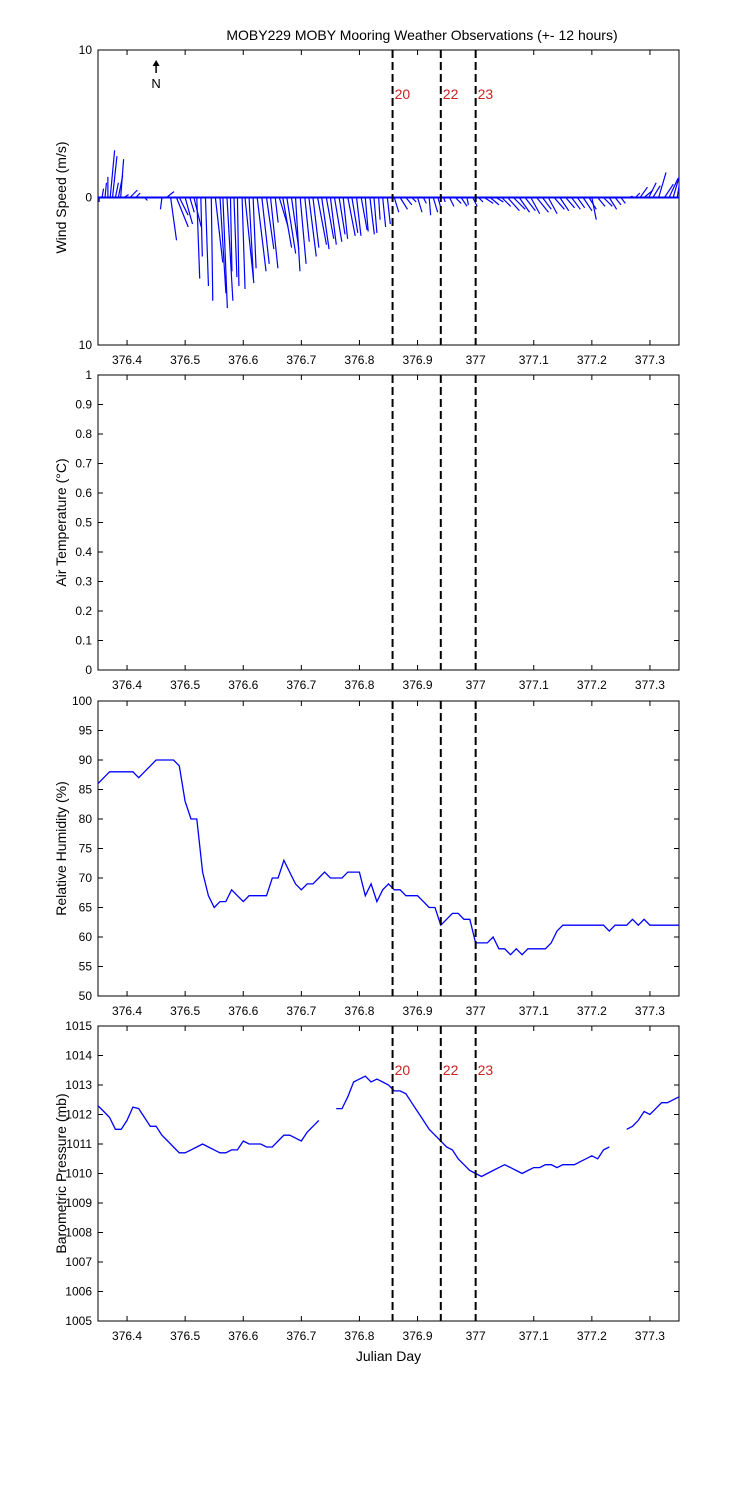  Describe the element at coordinates (486, 94) in the screenshot. I see `marker-label: 23` at that location.